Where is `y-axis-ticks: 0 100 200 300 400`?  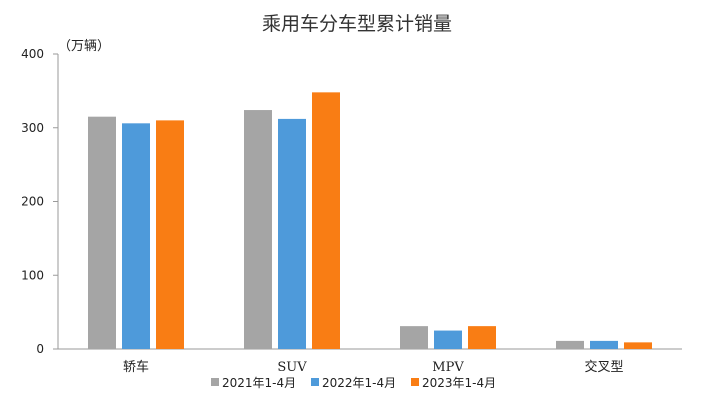 y-axis-ticks: 0 100 200 300 400 is located at coordinates (39, 201).